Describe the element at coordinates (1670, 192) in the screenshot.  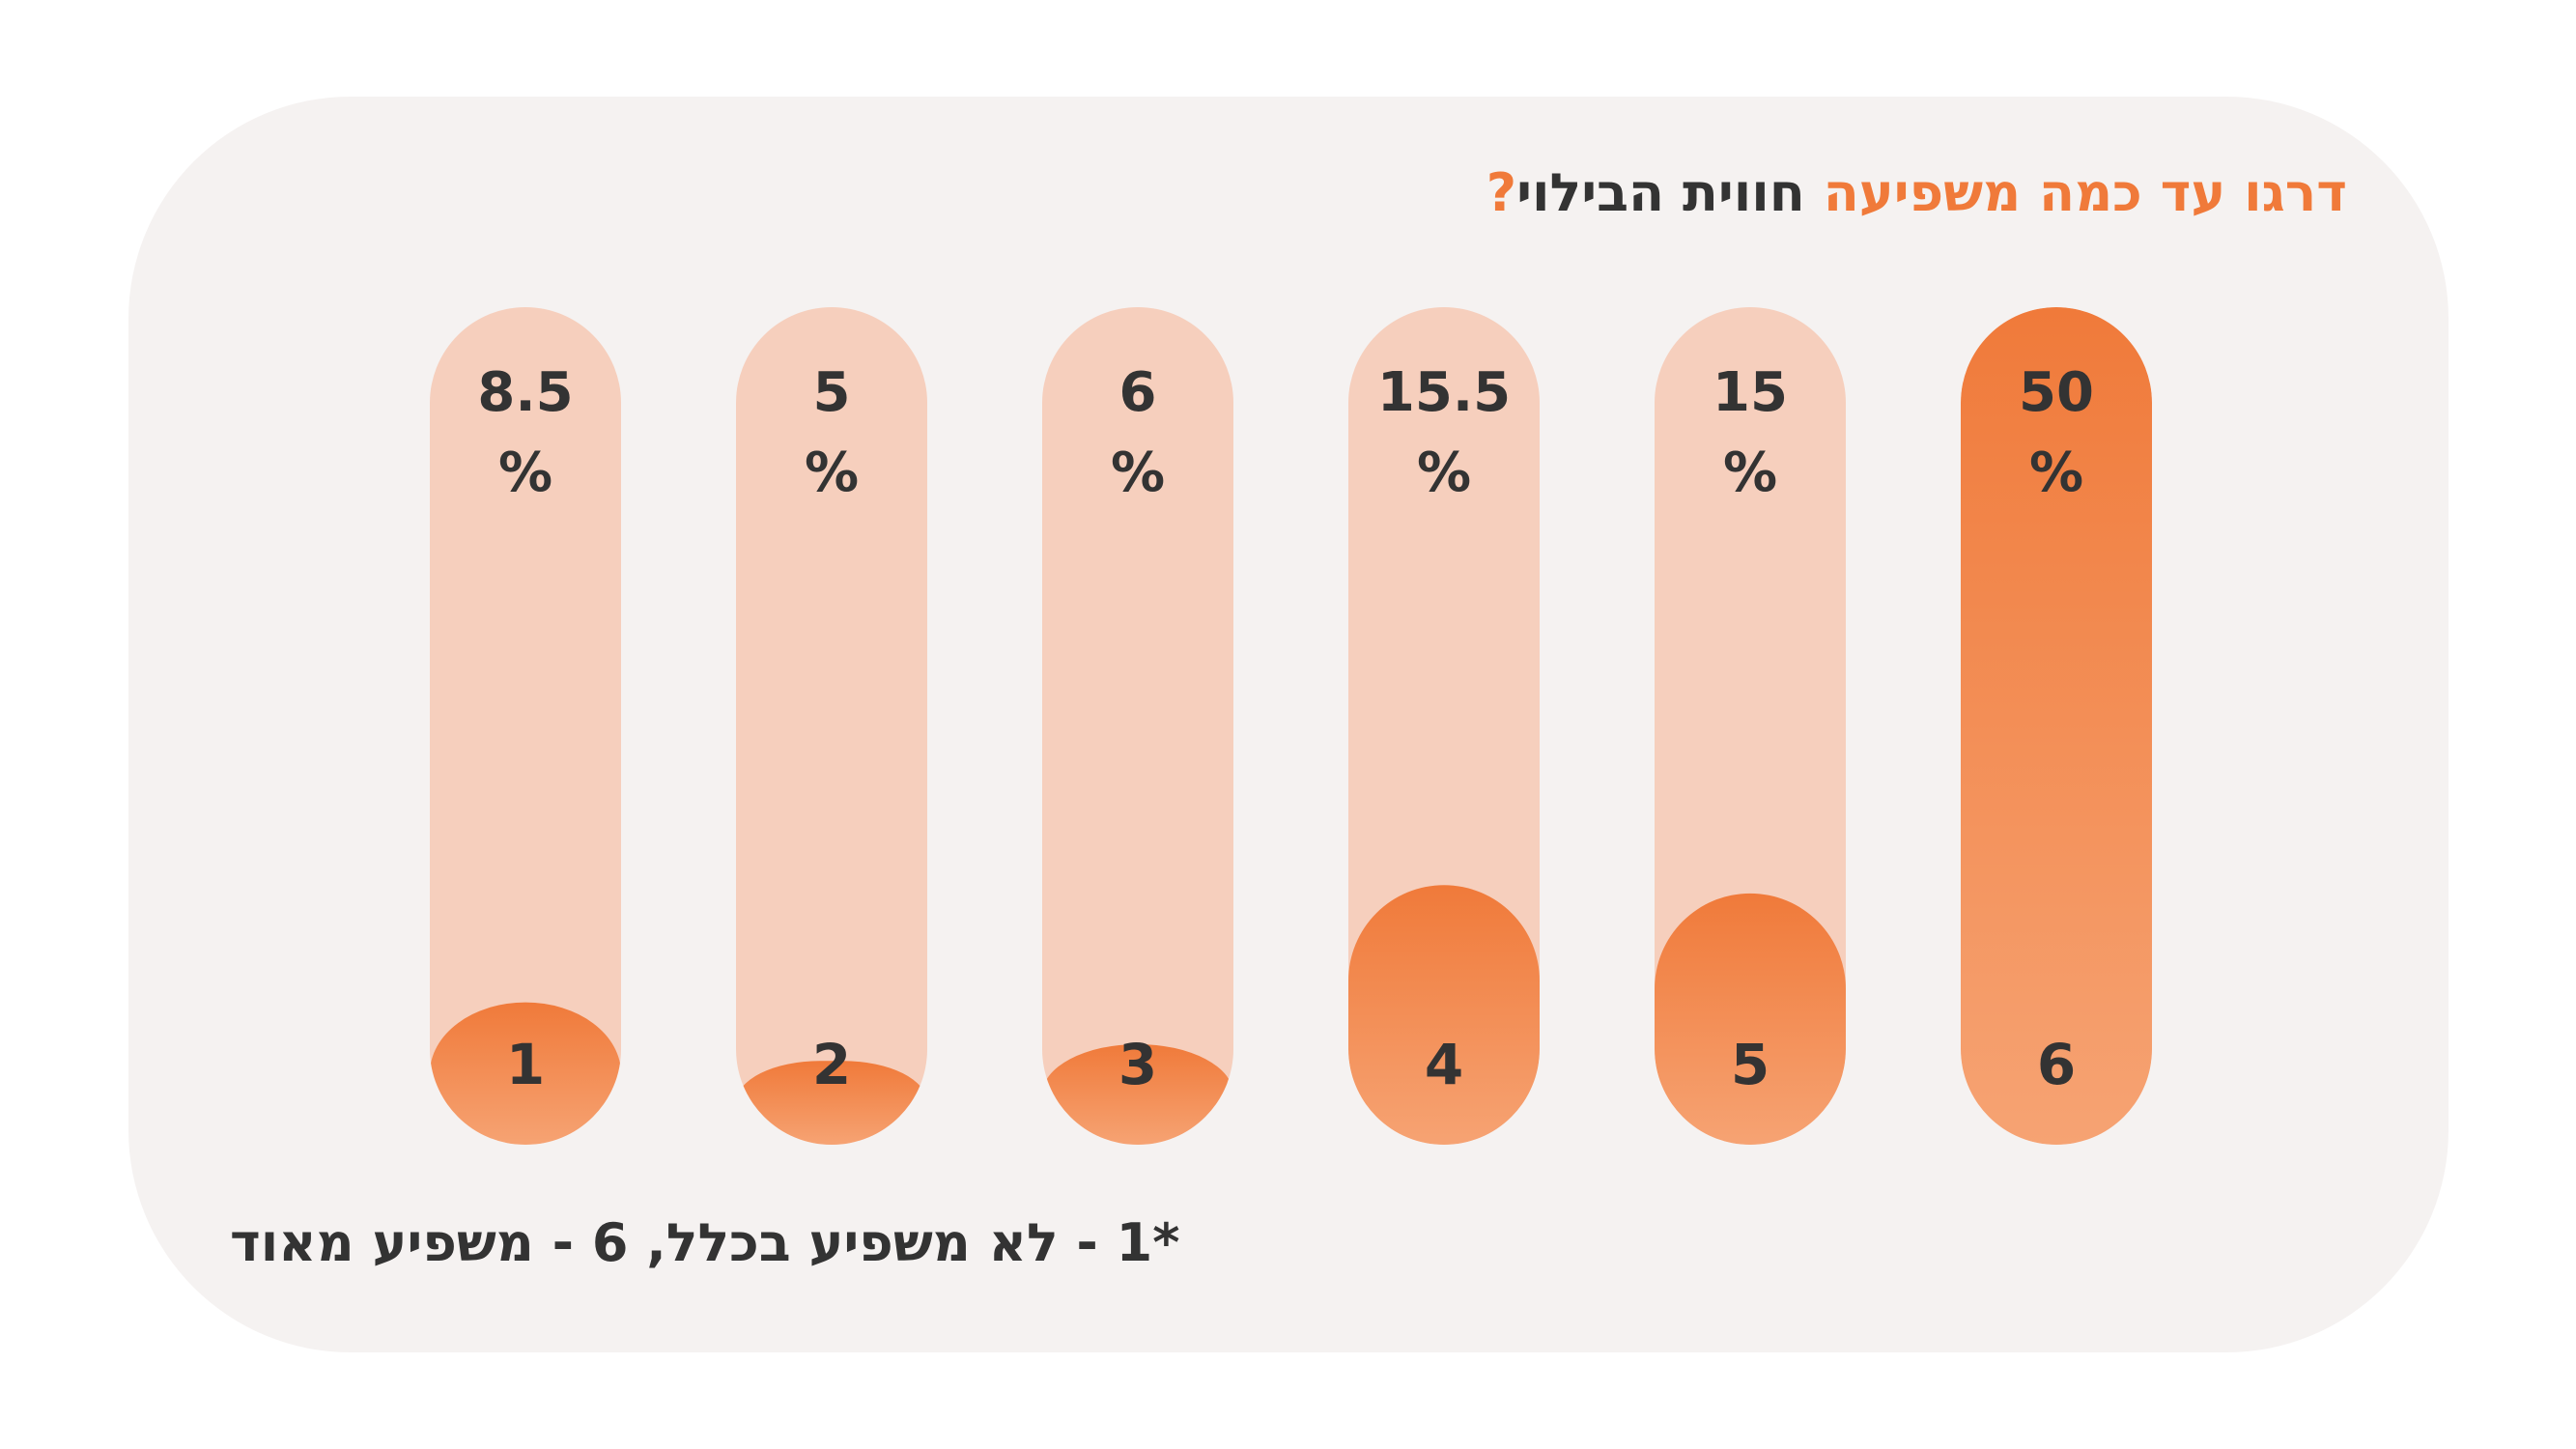
I see `title-plain: חווית הבילוי` at that location.